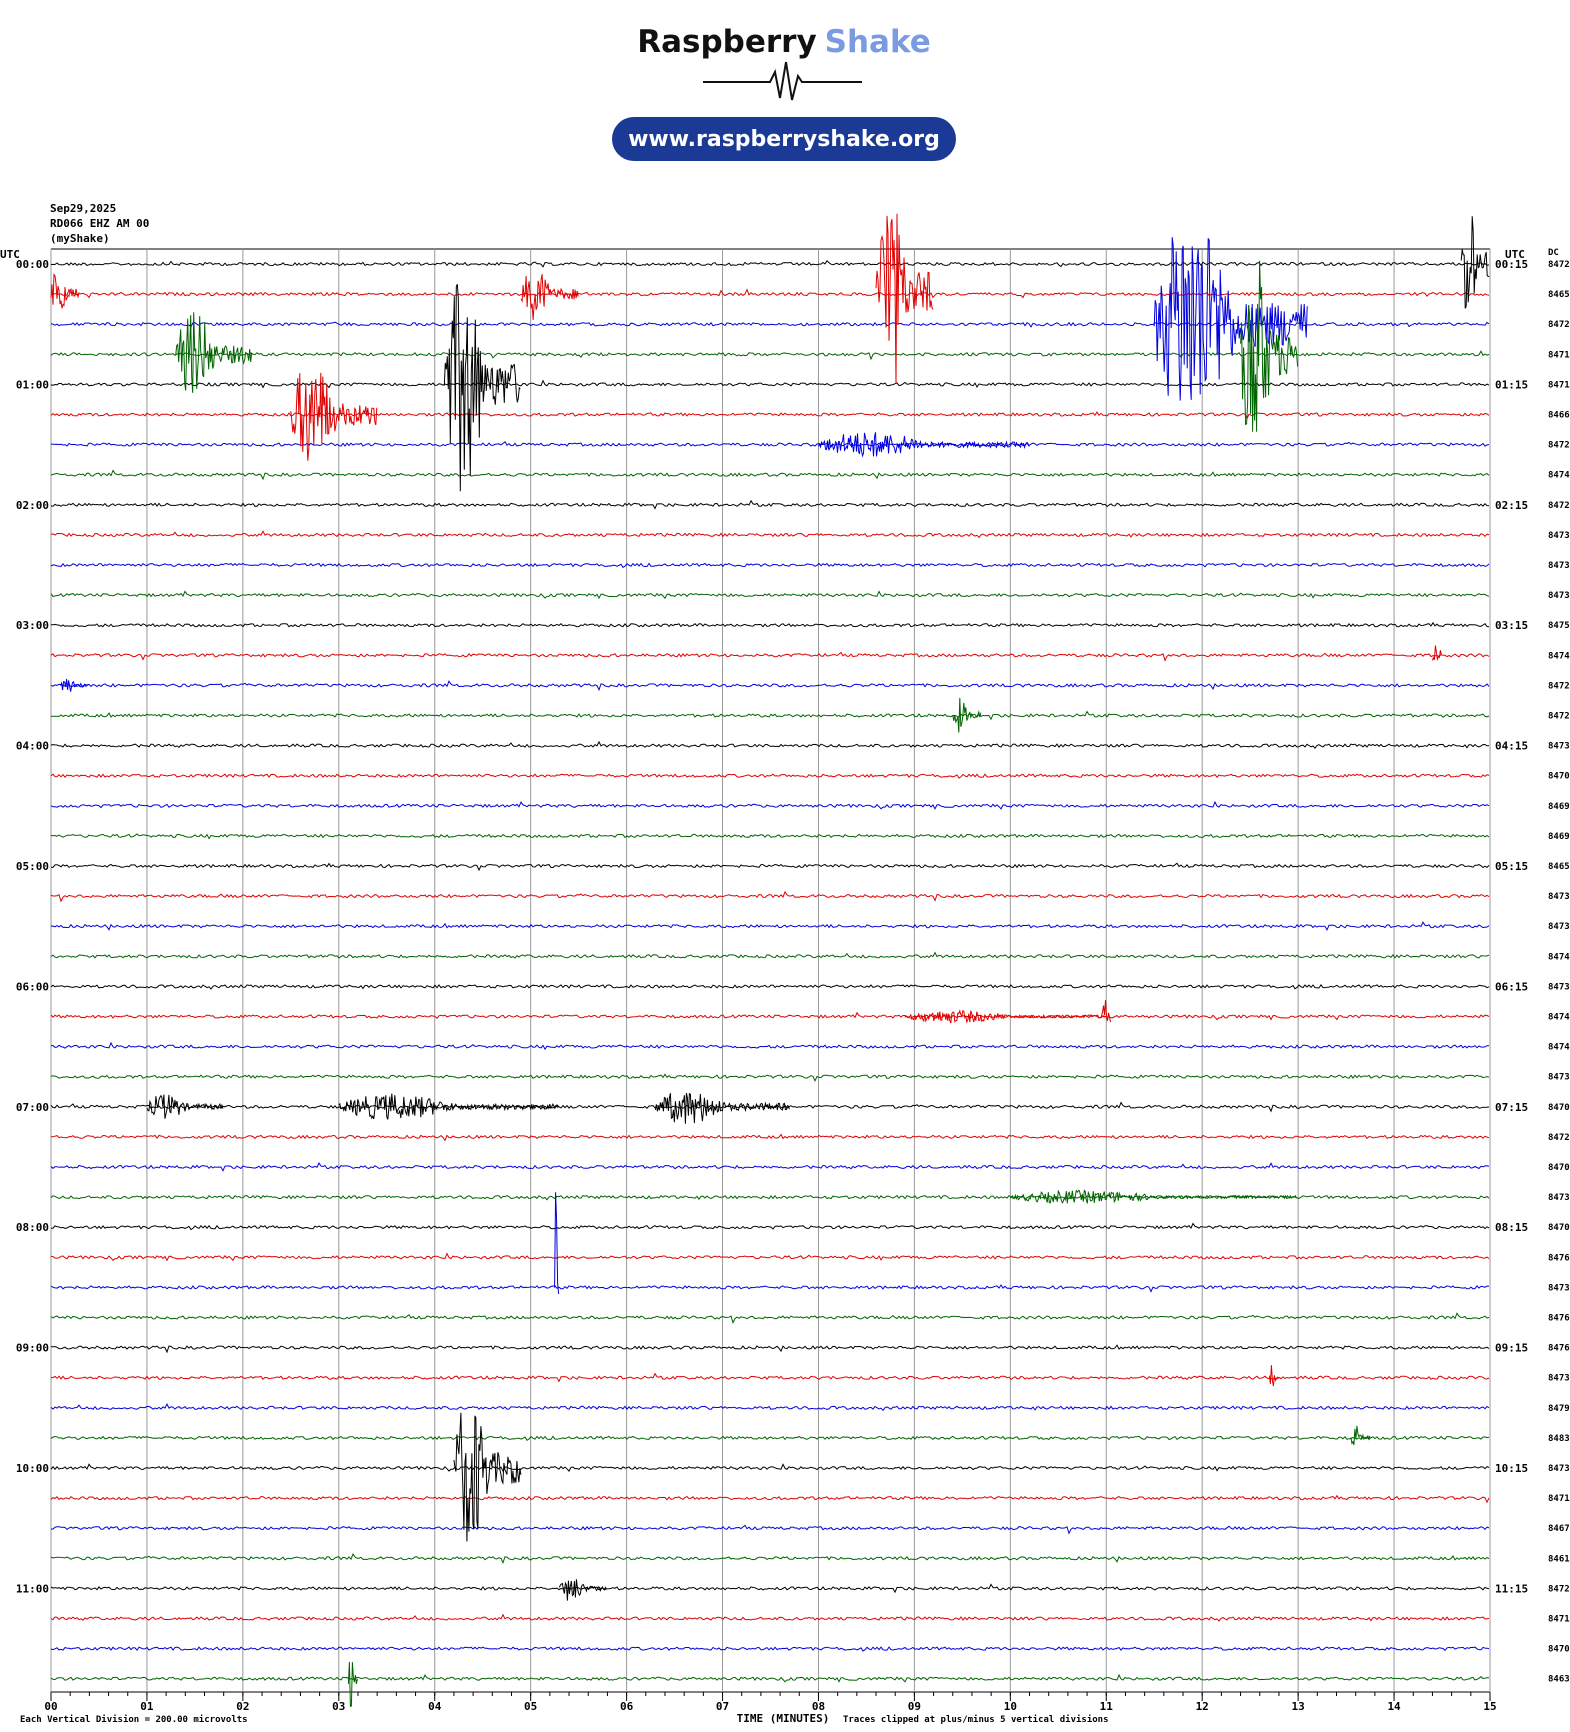 The height and width of the screenshot is (1732, 1570). Describe the element at coordinates (627, 1706) in the screenshot. I see `x-tick-label: 06` at that location.